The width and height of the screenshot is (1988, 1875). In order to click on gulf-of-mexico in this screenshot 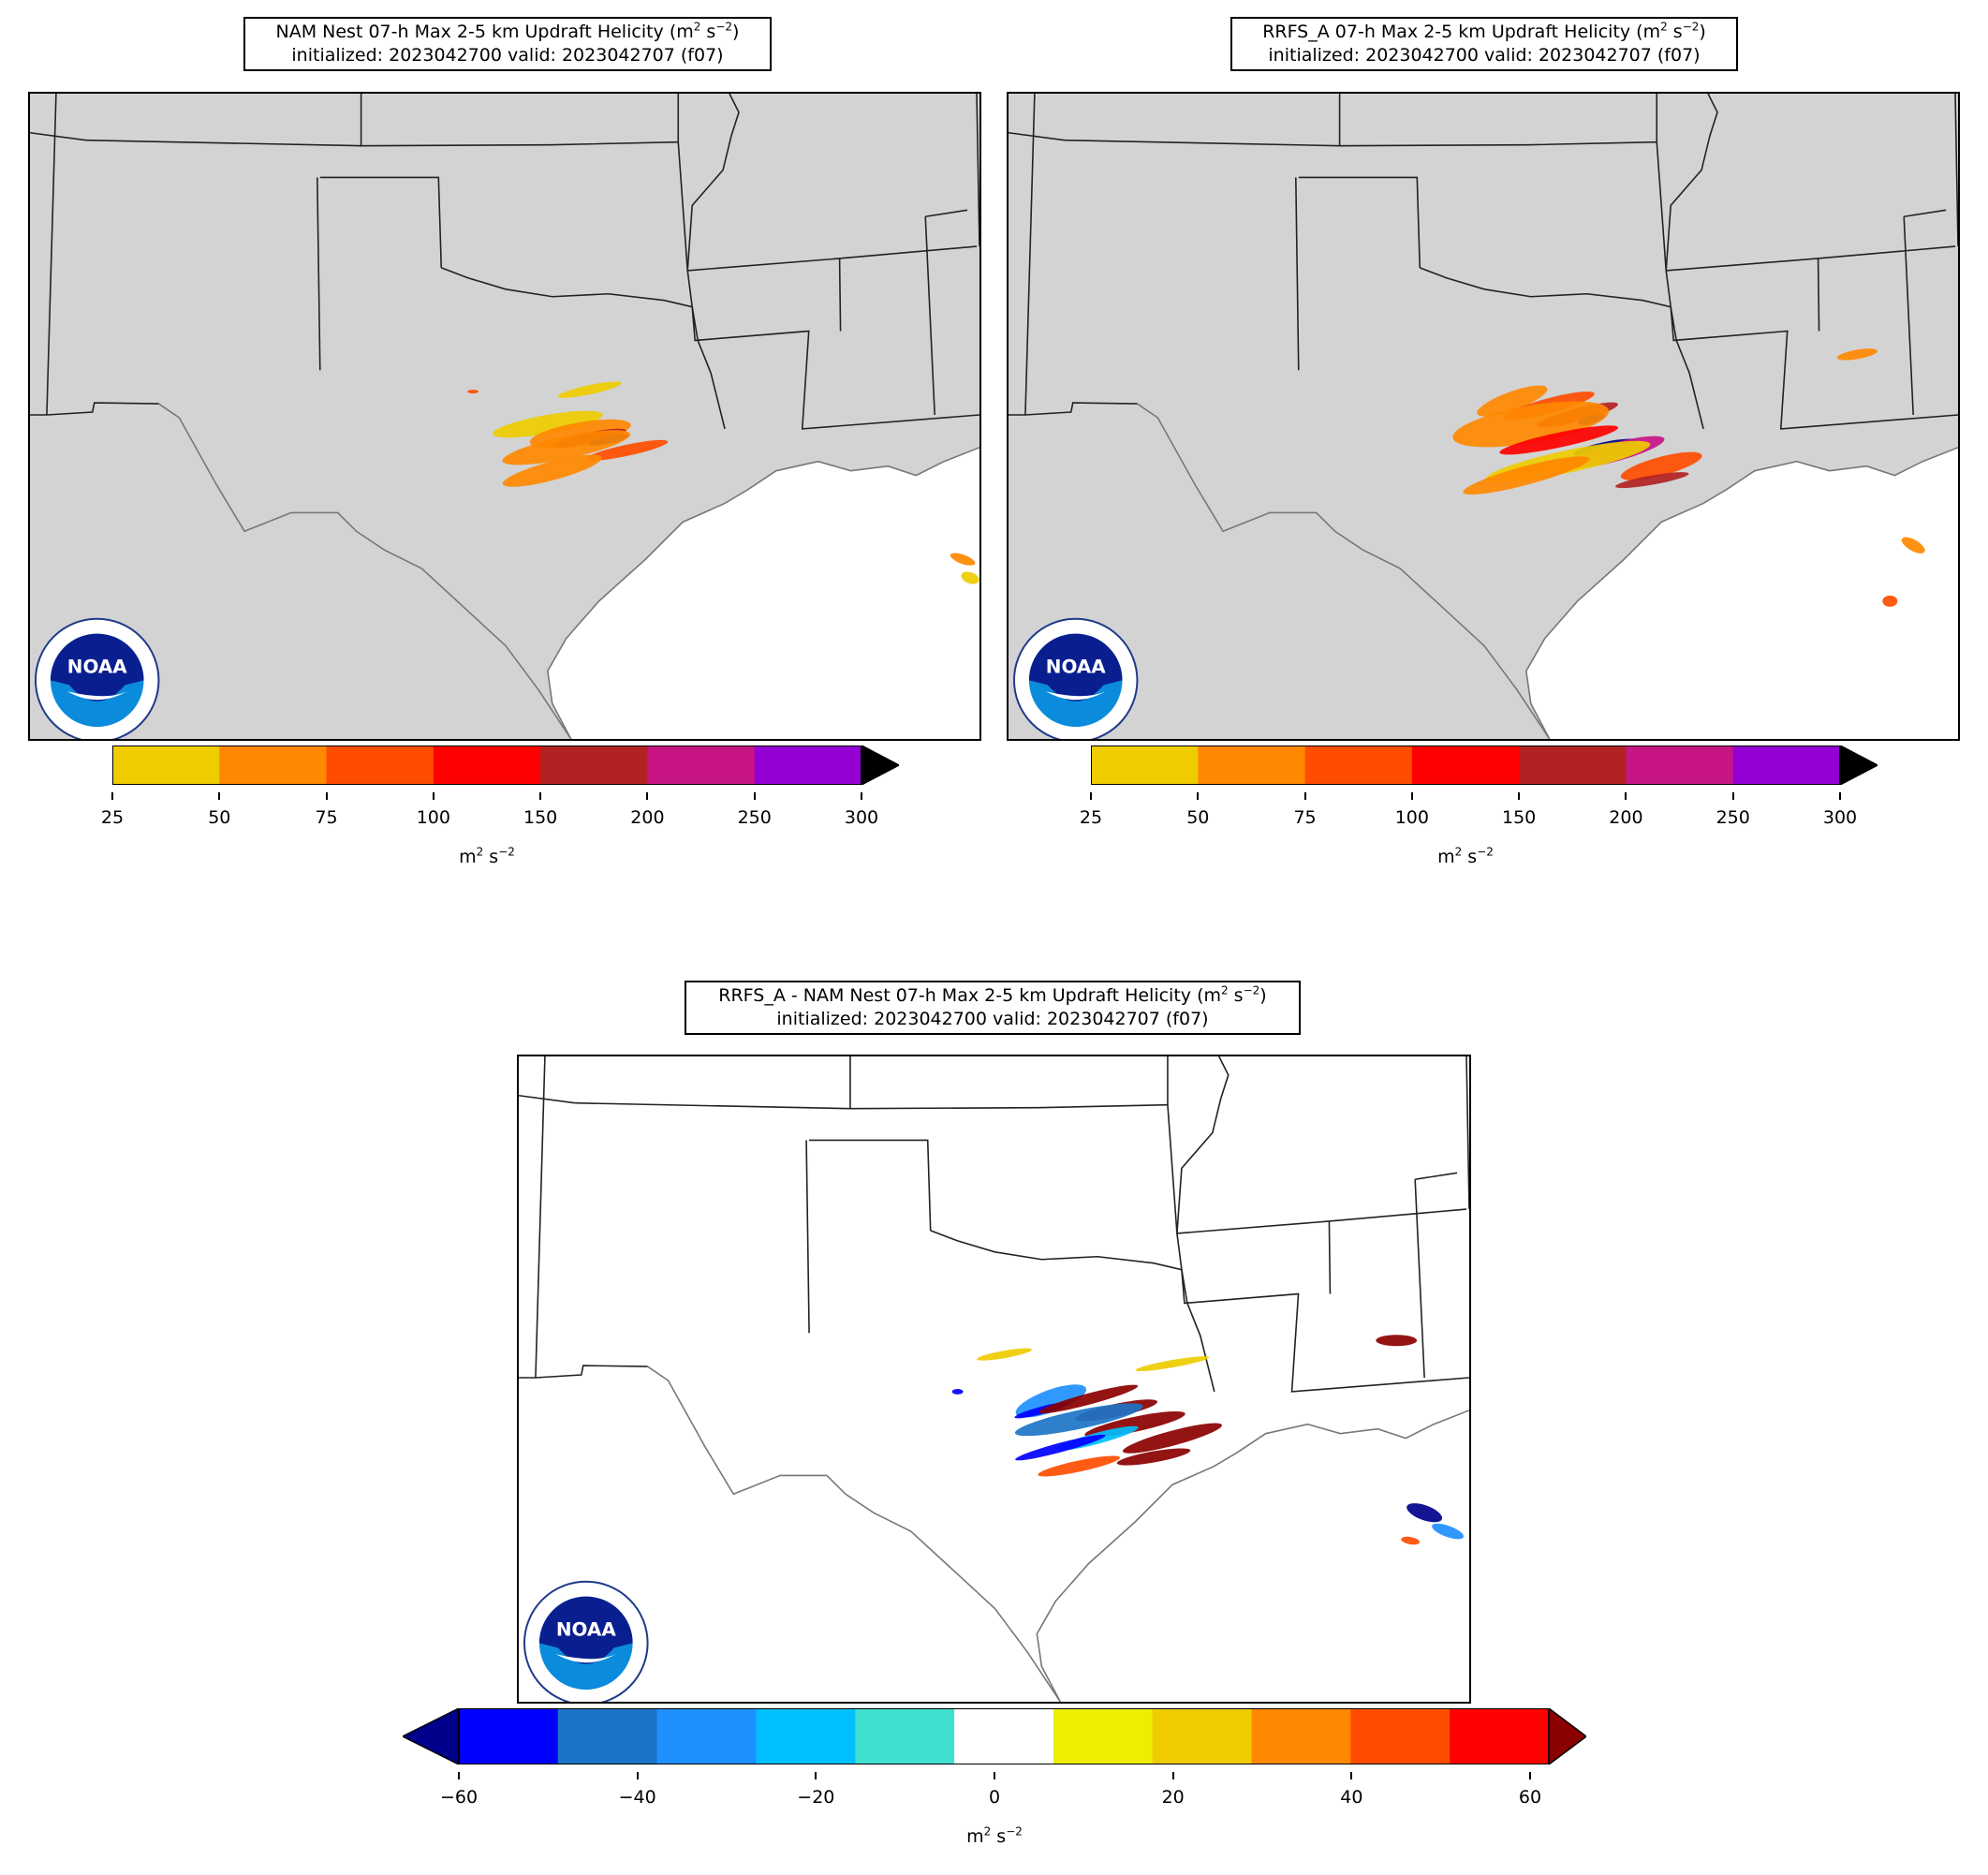, I will do `click(763, 593)`.